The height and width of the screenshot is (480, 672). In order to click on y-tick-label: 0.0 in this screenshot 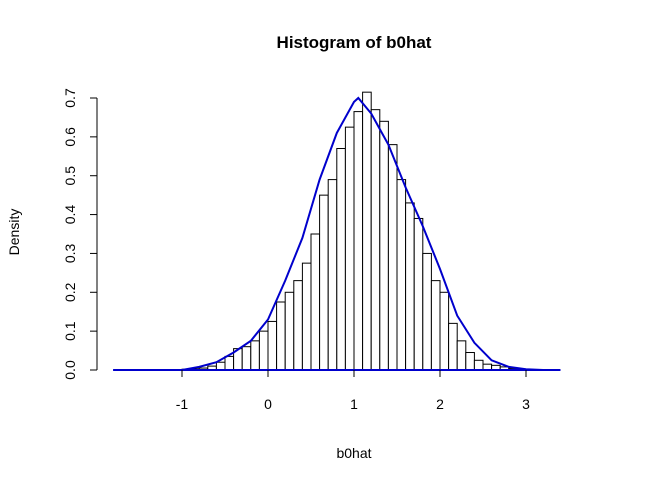, I will do `click(70, 370)`.